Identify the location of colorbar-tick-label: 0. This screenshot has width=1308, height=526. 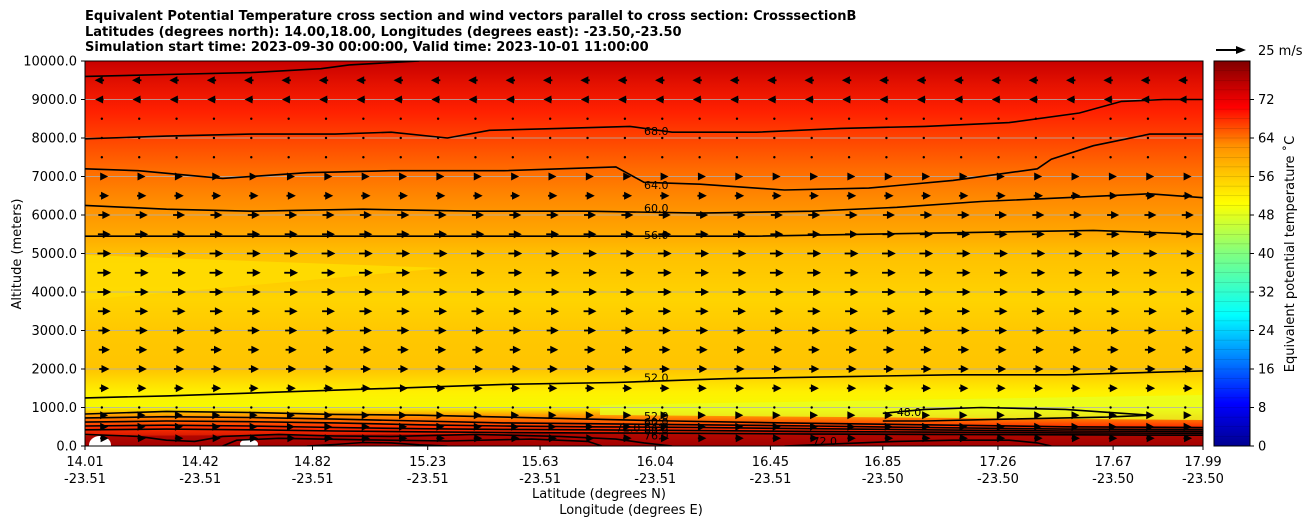
(1262, 447).